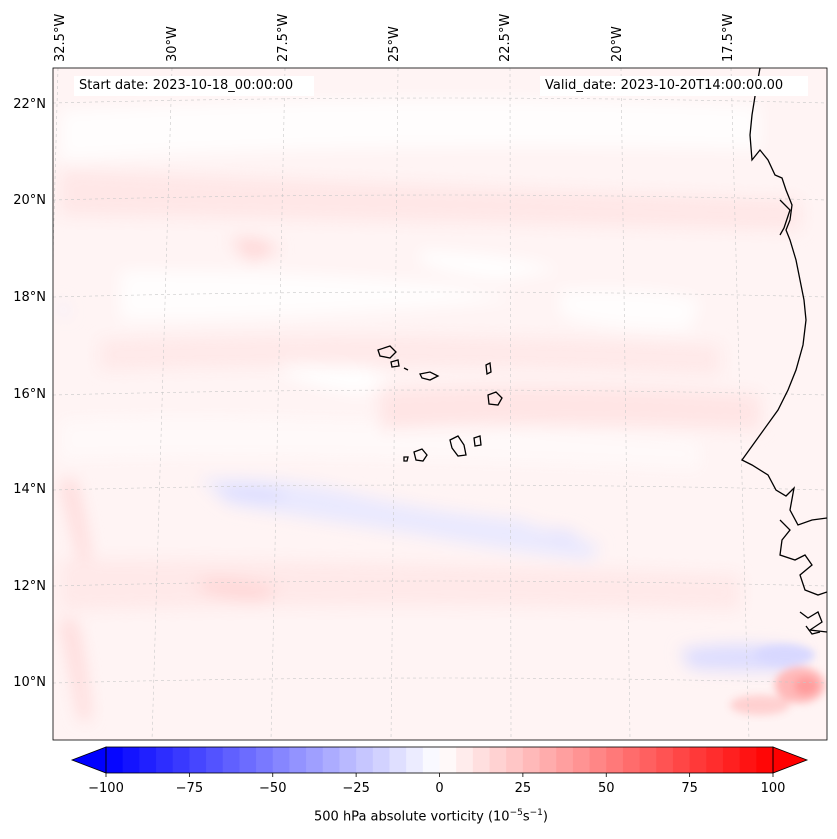 The image size is (837, 839). Describe the element at coordinates (477, 441) in the screenshot. I see `island-maio` at that location.